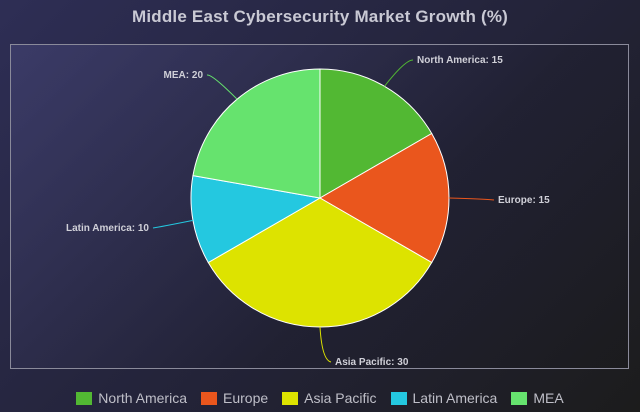  What do you see at coordinates (222, 87) in the screenshot?
I see `leader-line-mea` at bounding box center [222, 87].